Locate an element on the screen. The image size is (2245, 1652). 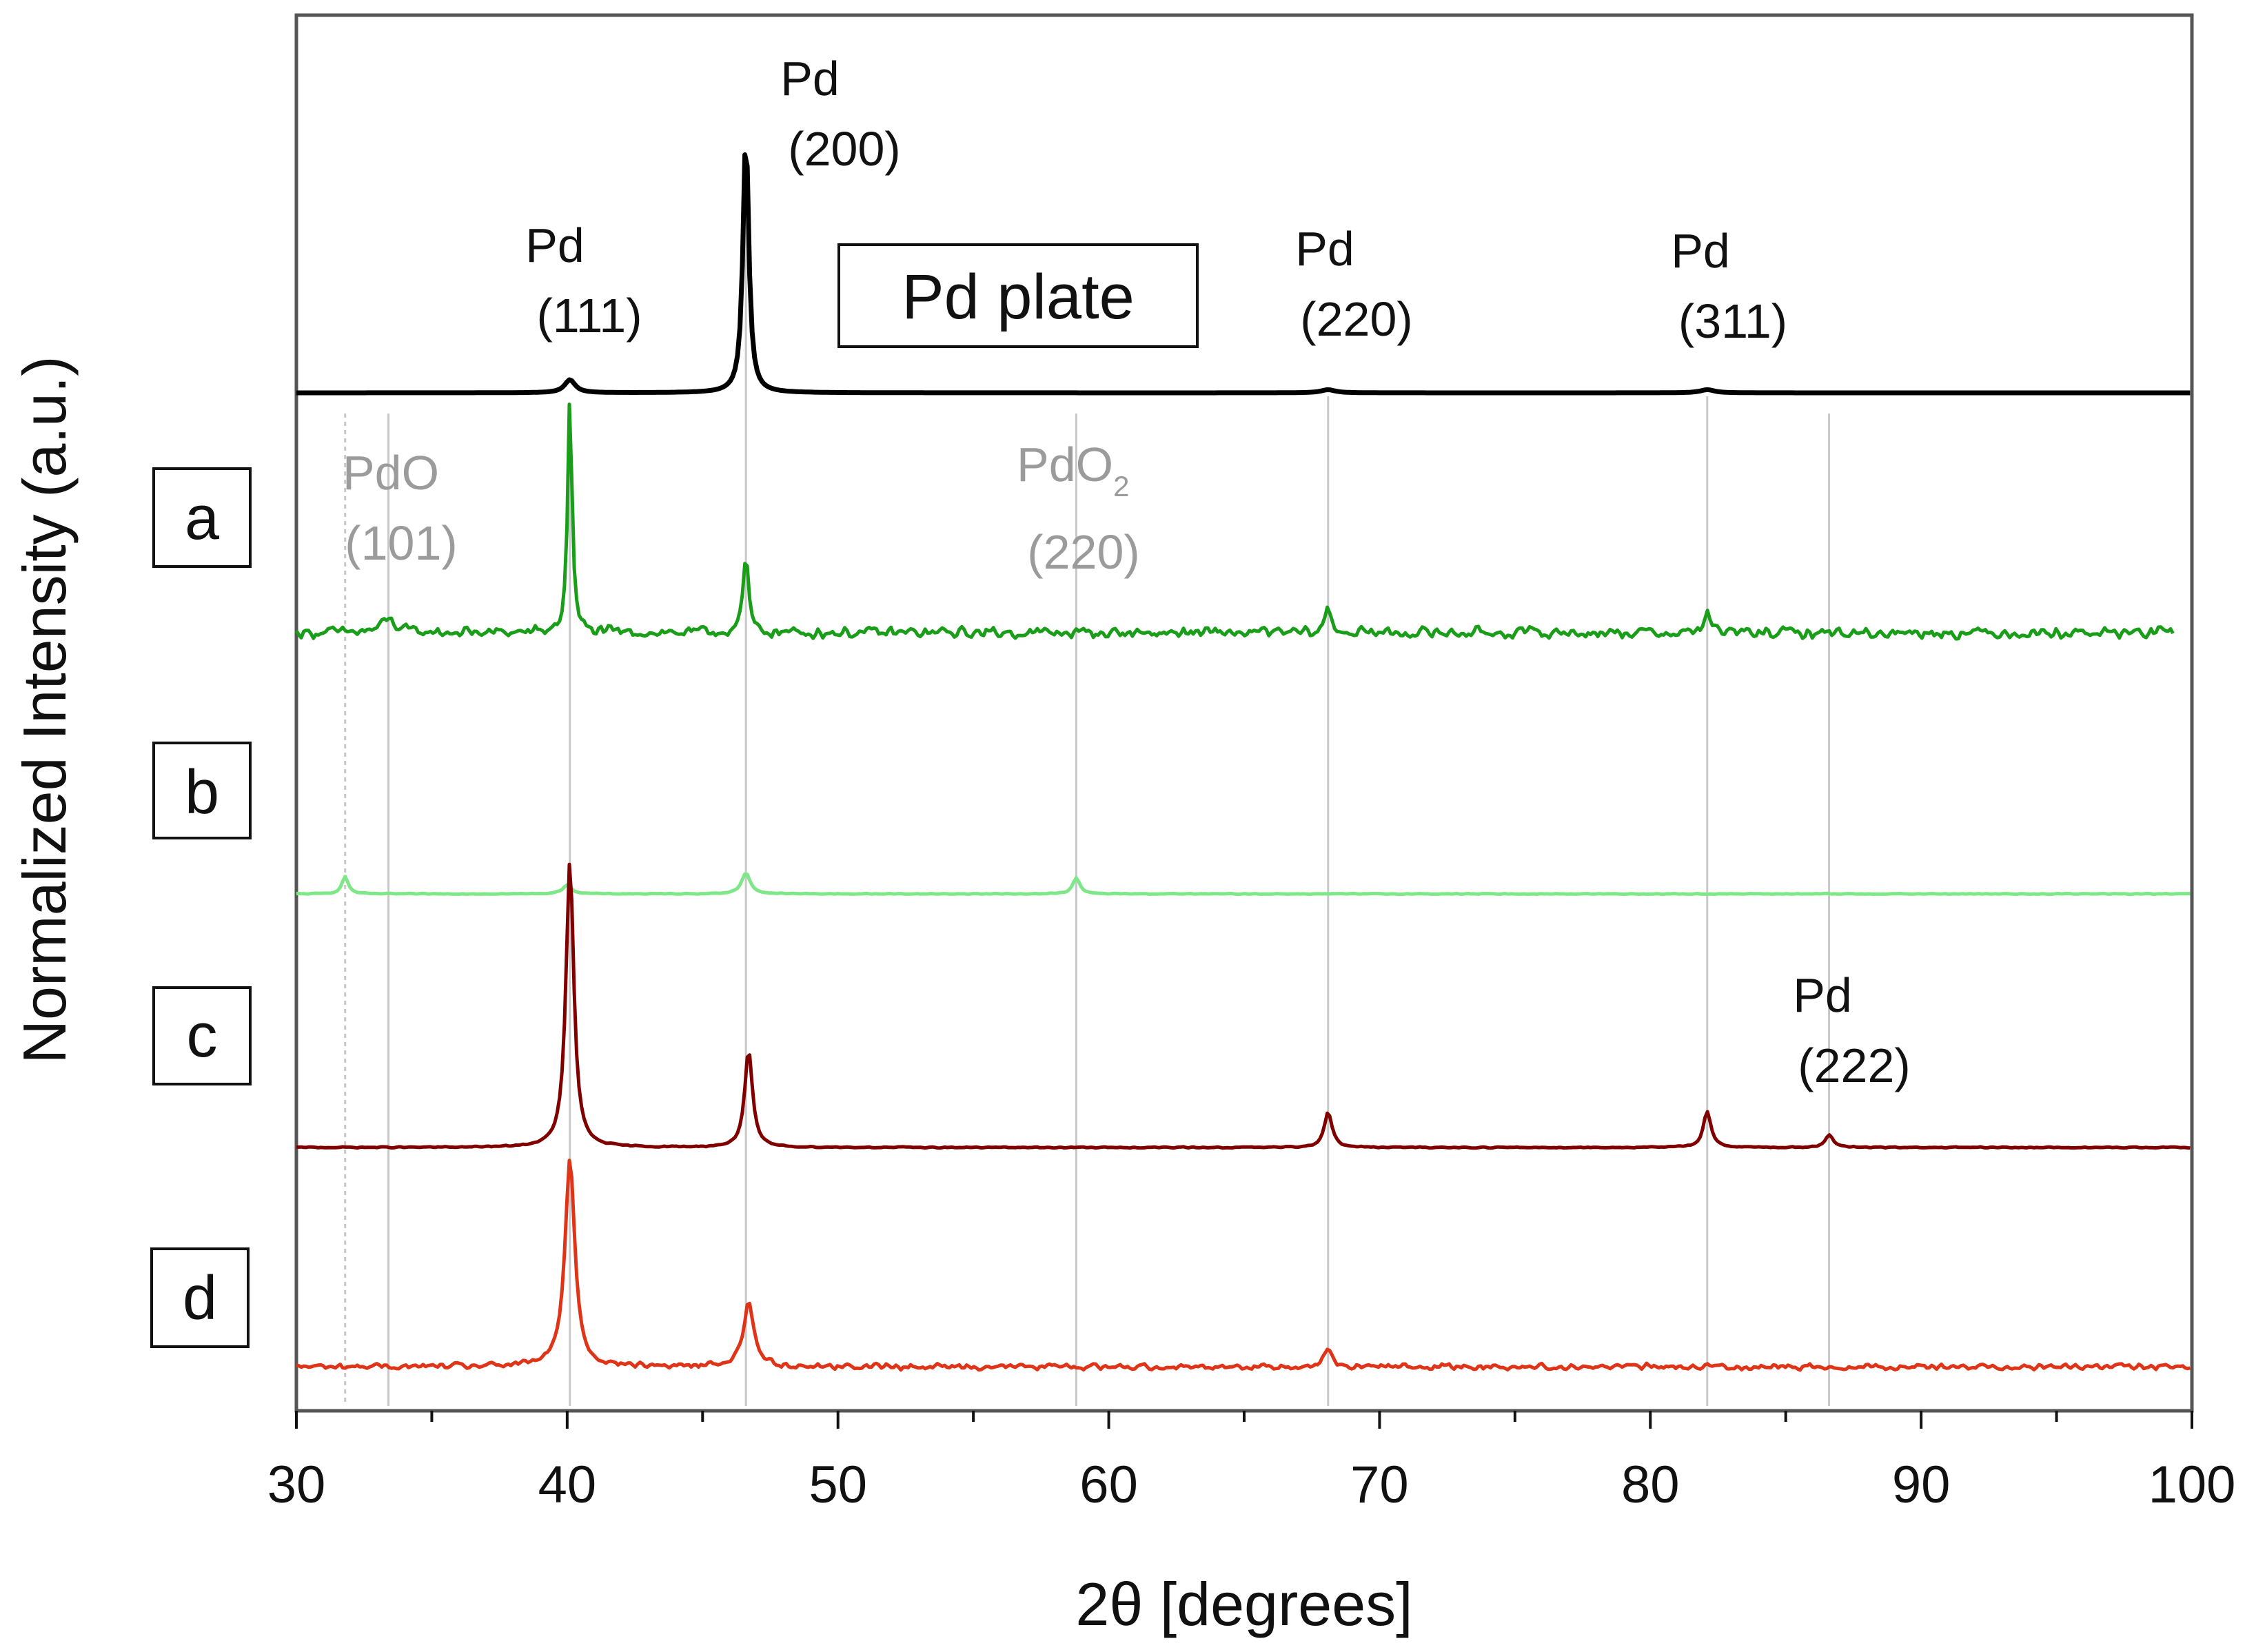
series-line-b is located at coordinates (1243, 885).